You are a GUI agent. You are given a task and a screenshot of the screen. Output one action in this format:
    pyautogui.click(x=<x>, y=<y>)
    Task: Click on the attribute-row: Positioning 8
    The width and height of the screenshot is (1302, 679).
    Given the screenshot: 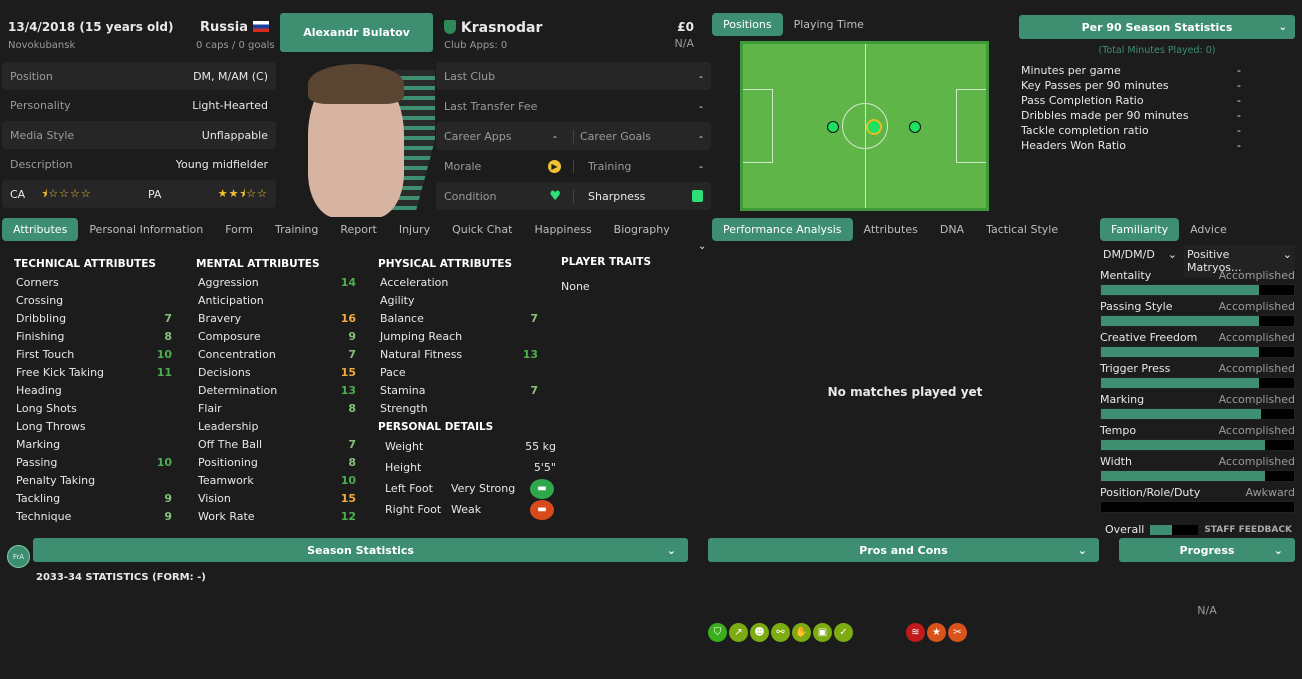 What is the action you would take?
    pyautogui.click(x=277, y=462)
    